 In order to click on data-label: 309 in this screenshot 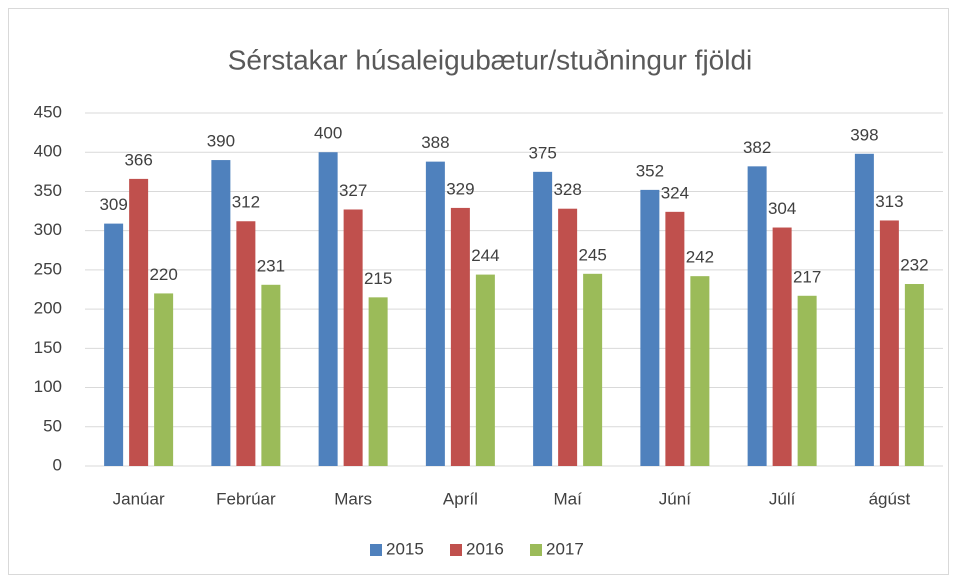, I will do `click(113, 204)`.